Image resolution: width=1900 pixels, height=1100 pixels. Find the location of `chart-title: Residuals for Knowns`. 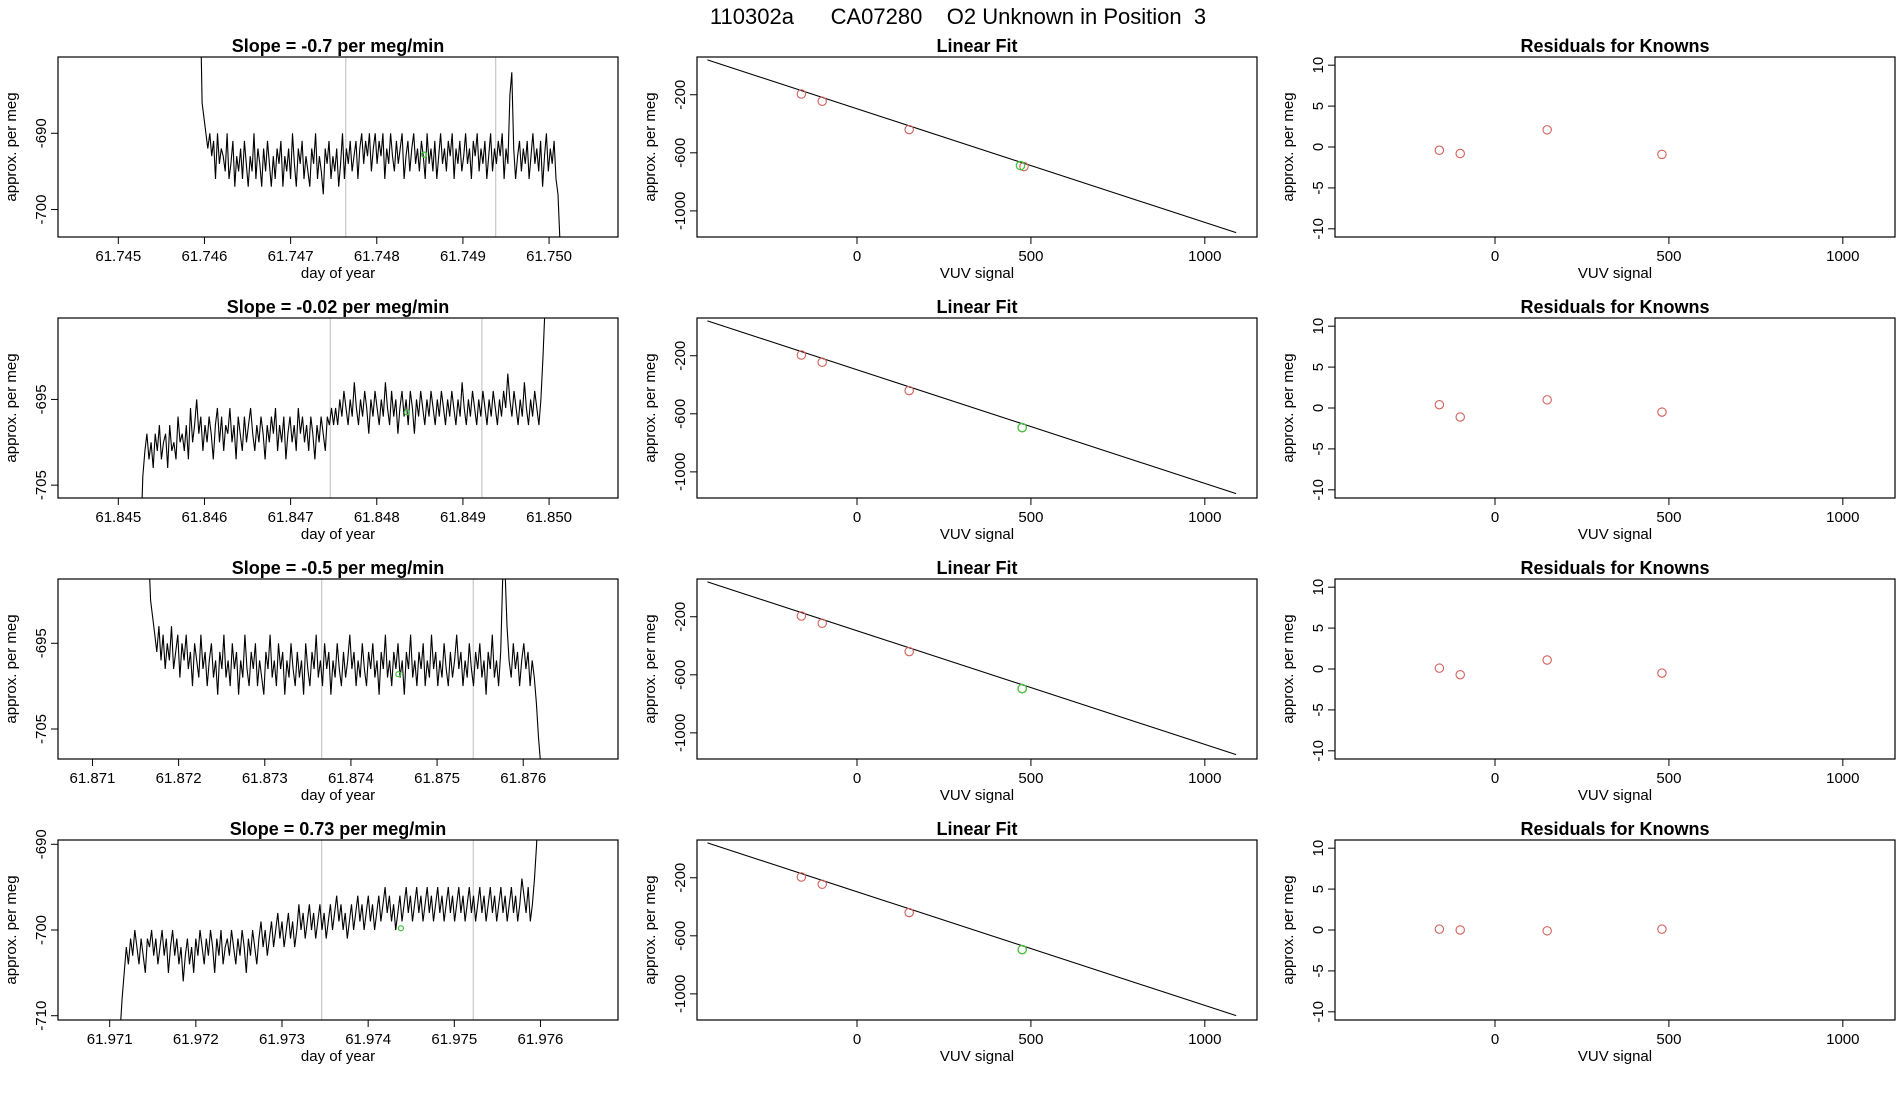

chart-title: Residuals for Knowns is located at coordinates (1614, 568).